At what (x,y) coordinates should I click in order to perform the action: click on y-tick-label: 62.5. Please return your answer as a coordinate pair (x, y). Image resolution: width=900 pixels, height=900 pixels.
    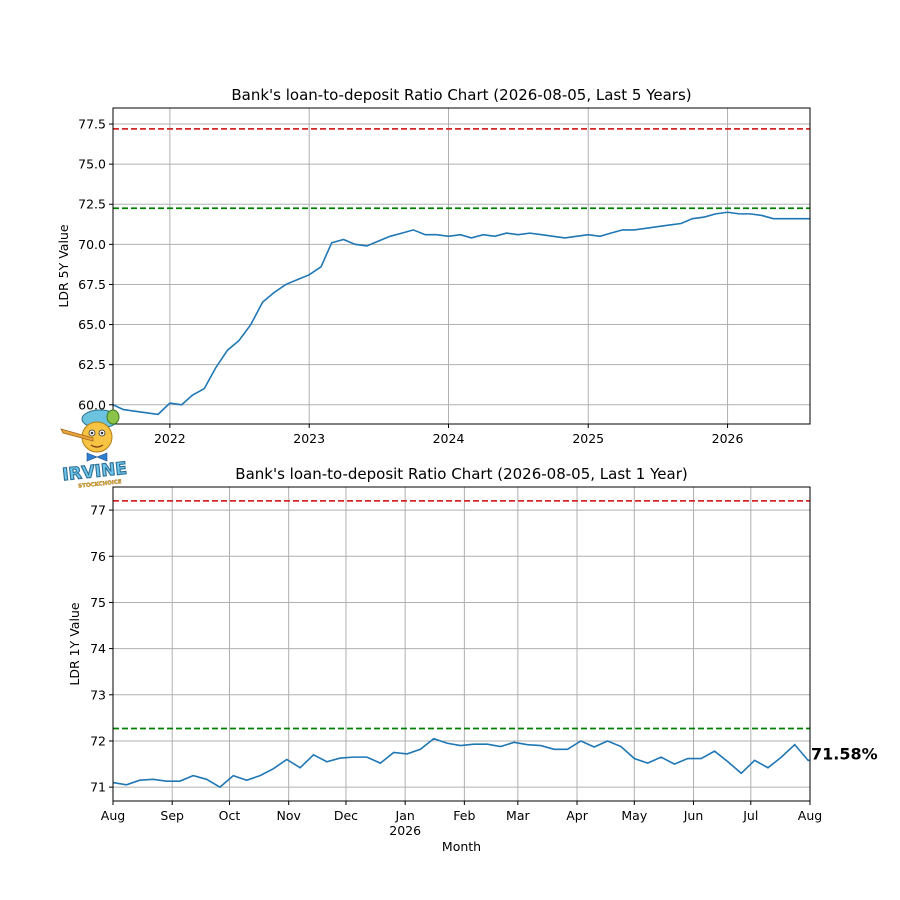
    Looking at the image, I should click on (92, 364).